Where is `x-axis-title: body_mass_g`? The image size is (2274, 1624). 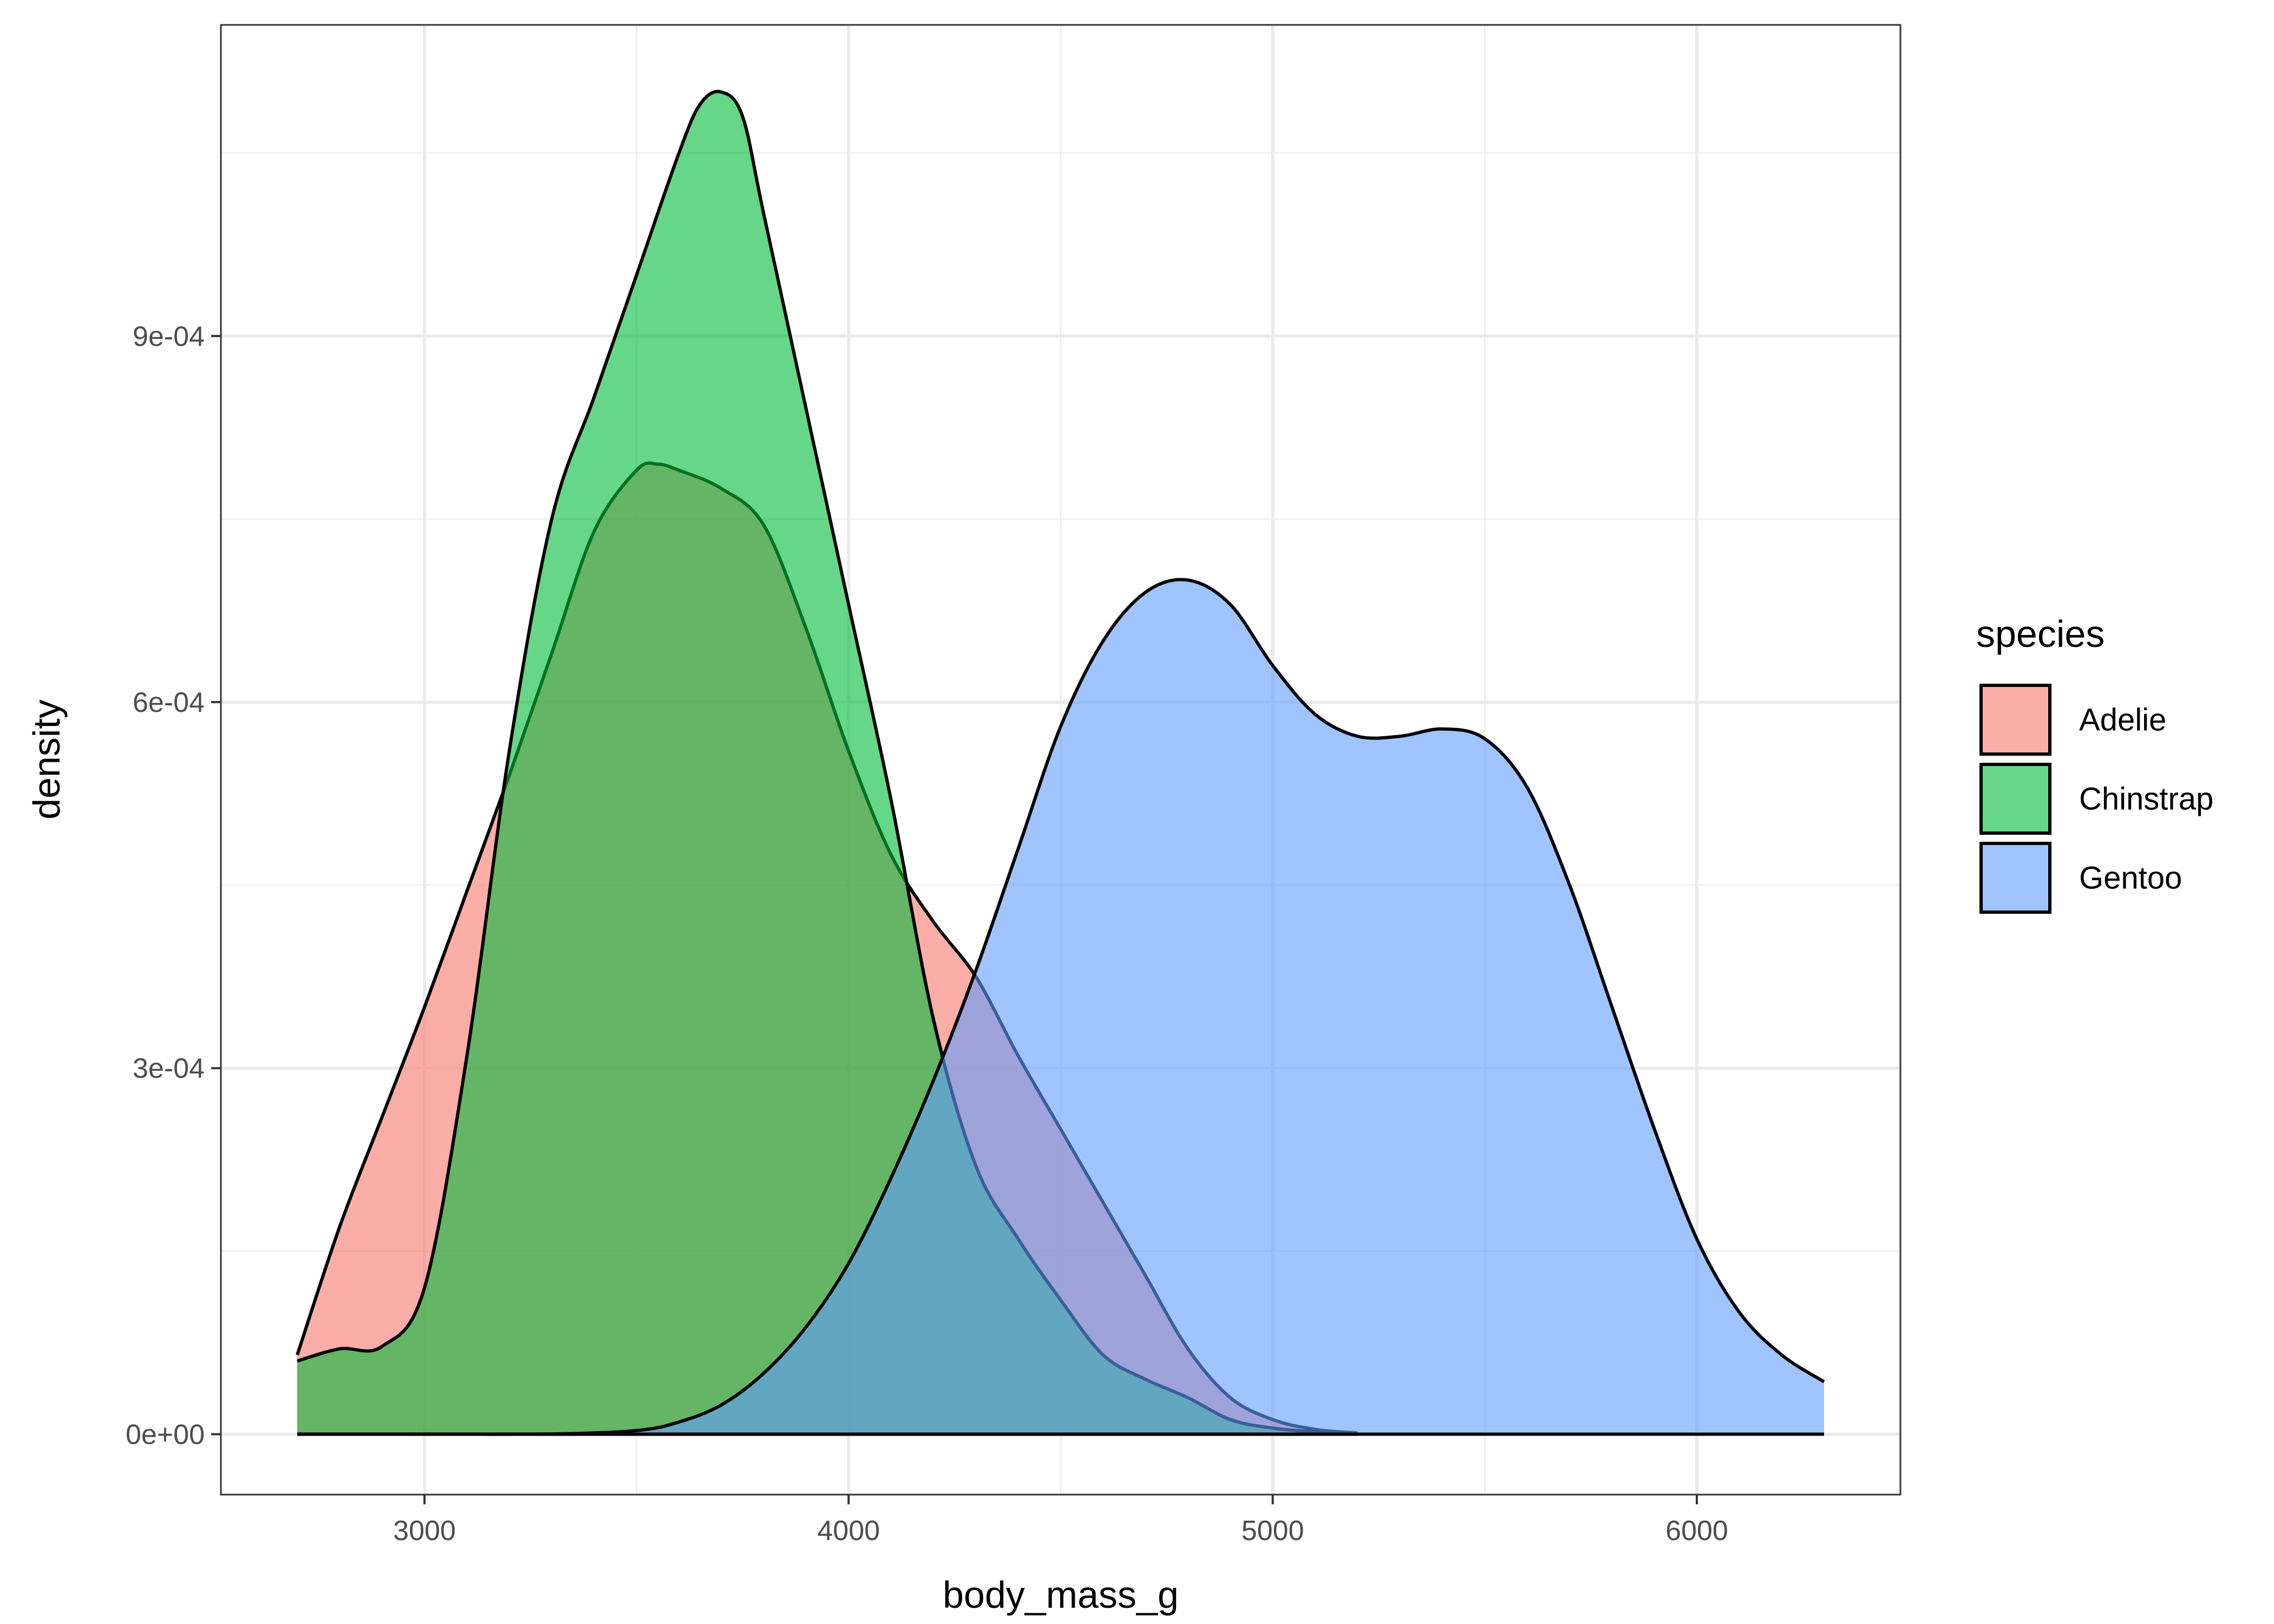 x-axis-title: body_mass_g is located at coordinates (1061, 1595).